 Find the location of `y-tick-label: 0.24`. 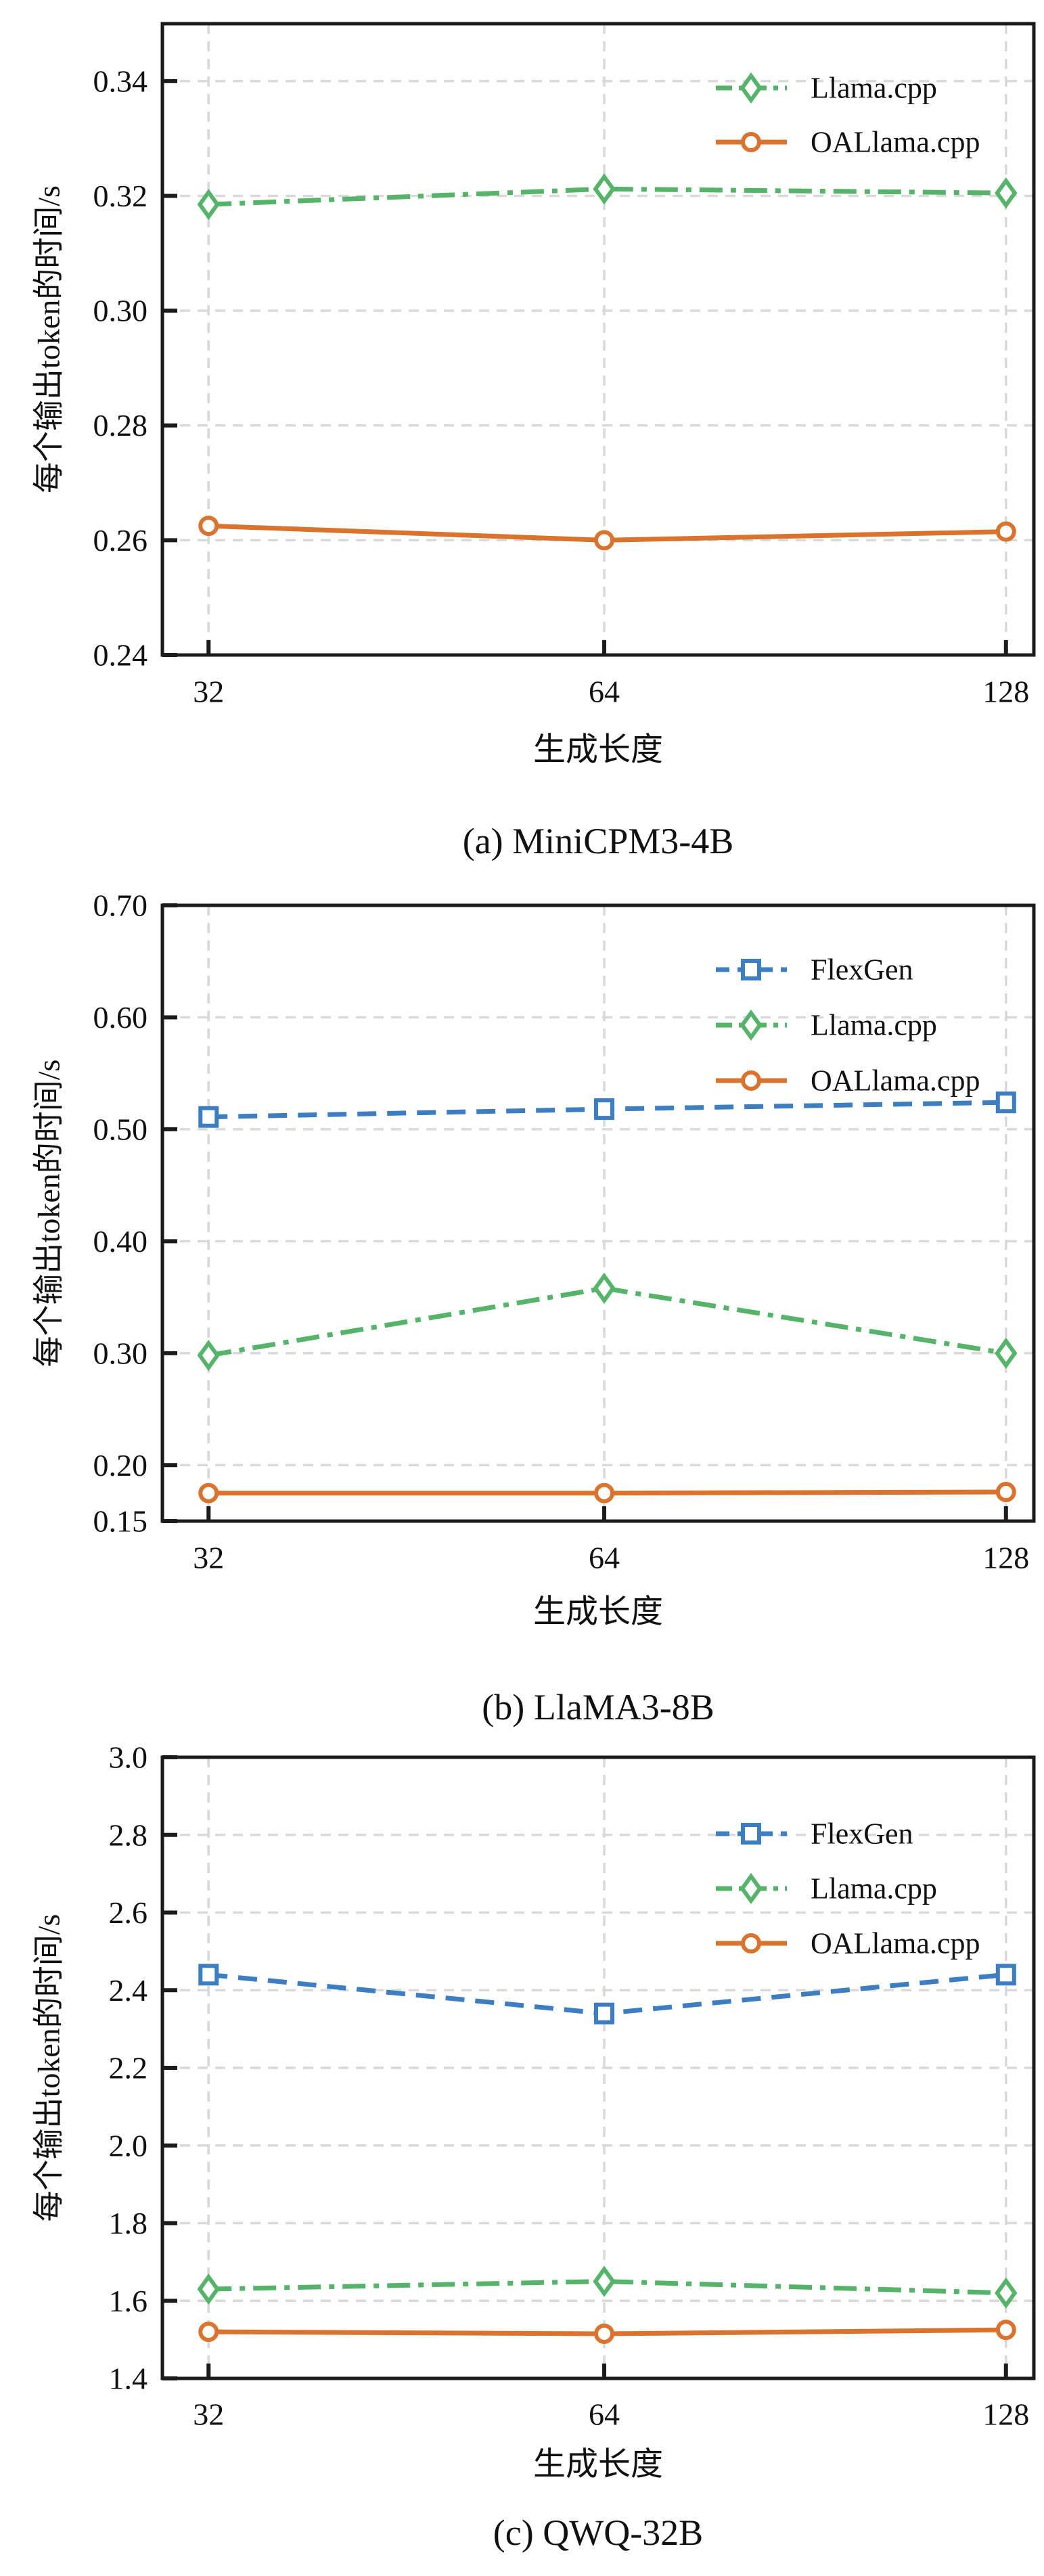

y-tick-label: 0.24 is located at coordinates (120, 656).